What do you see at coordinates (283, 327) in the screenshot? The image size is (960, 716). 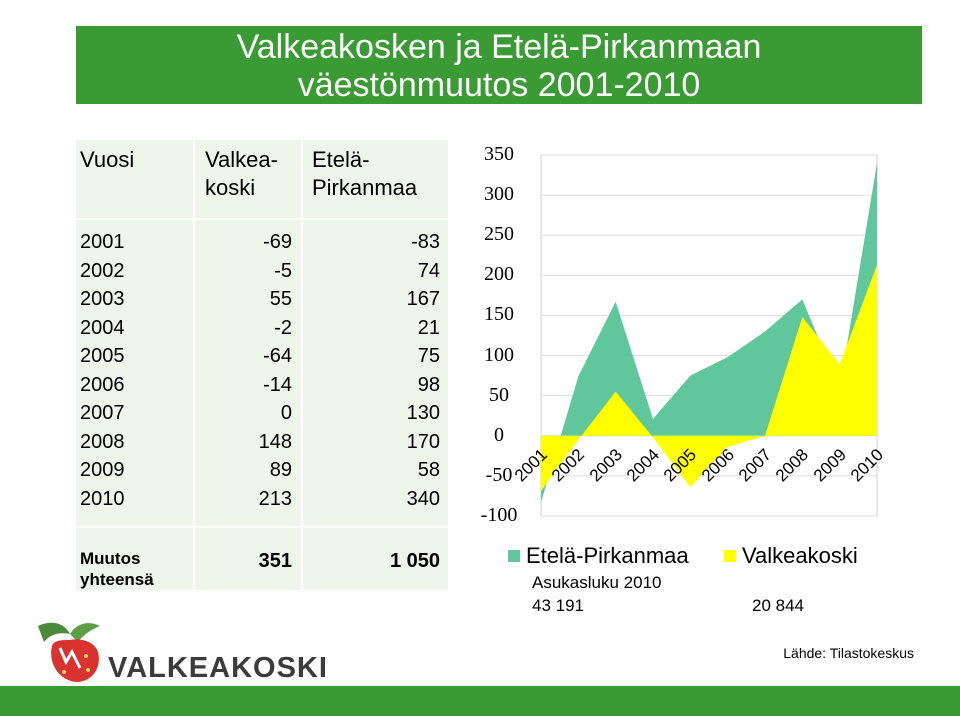 I see `table-cell-valkeakoski: -2` at bounding box center [283, 327].